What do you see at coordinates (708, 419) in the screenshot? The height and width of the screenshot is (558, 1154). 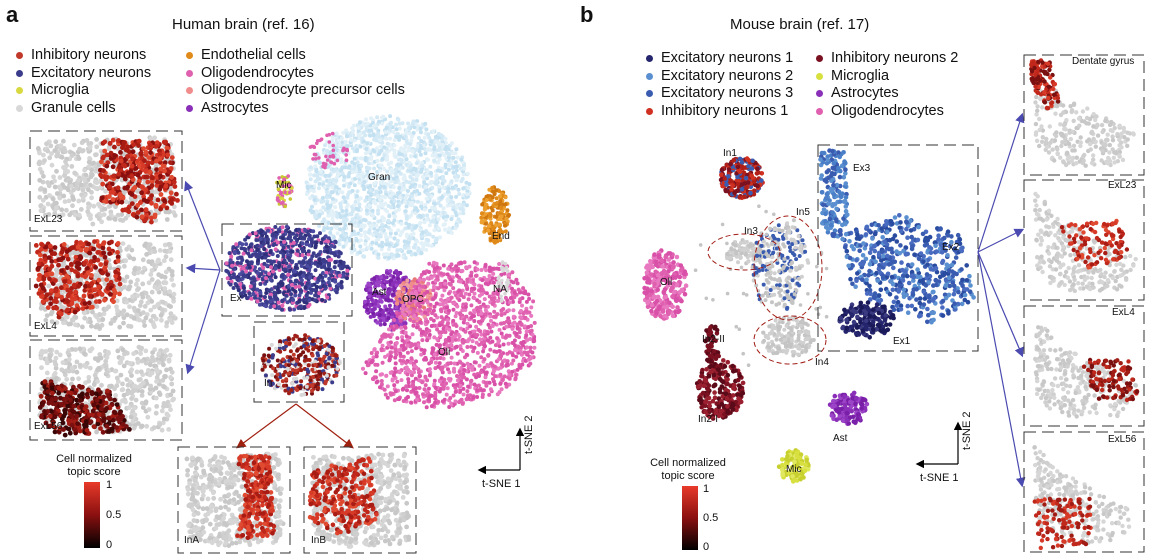 I see `cluster-label-in2-i: In2-I` at bounding box center [708, 419].